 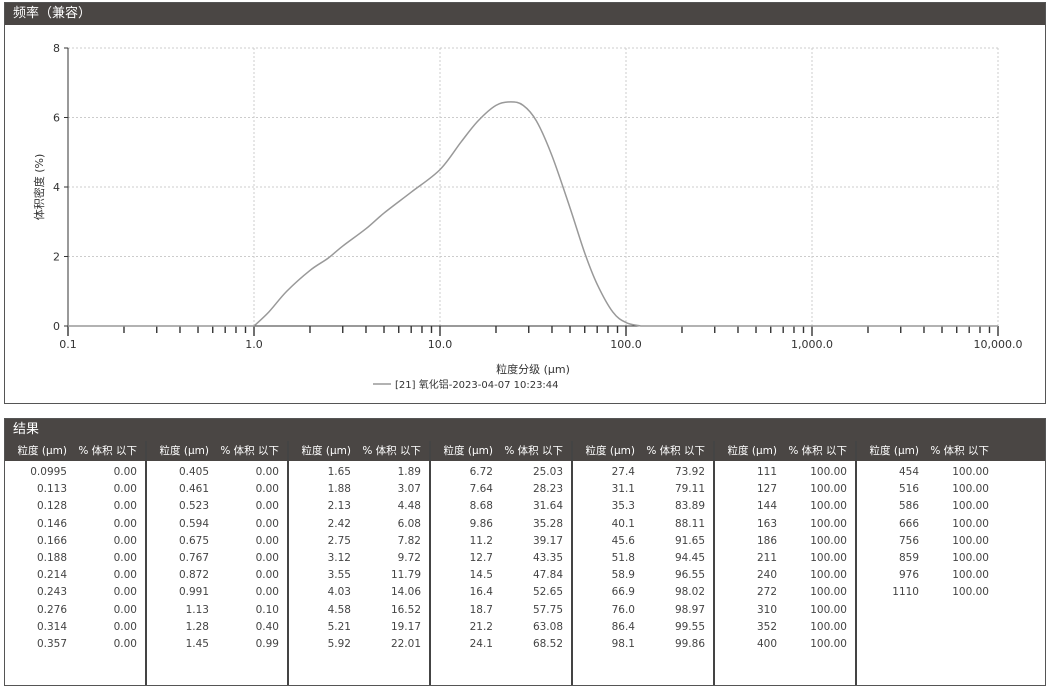 What do you see at coordinates (405, 575) in the screenshot?
I see `volume-value: 11.79` at bounding box center [405, 575].